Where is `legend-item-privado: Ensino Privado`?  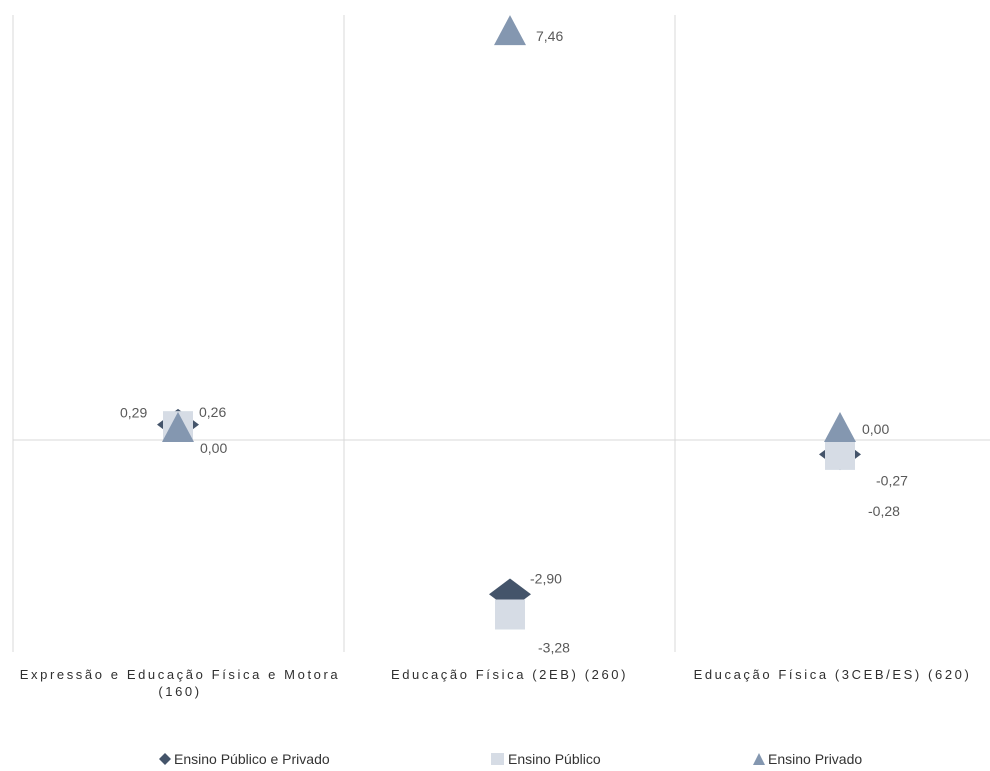 legend-item-privado: Ensino Privado is located at coordinates (807, 759).